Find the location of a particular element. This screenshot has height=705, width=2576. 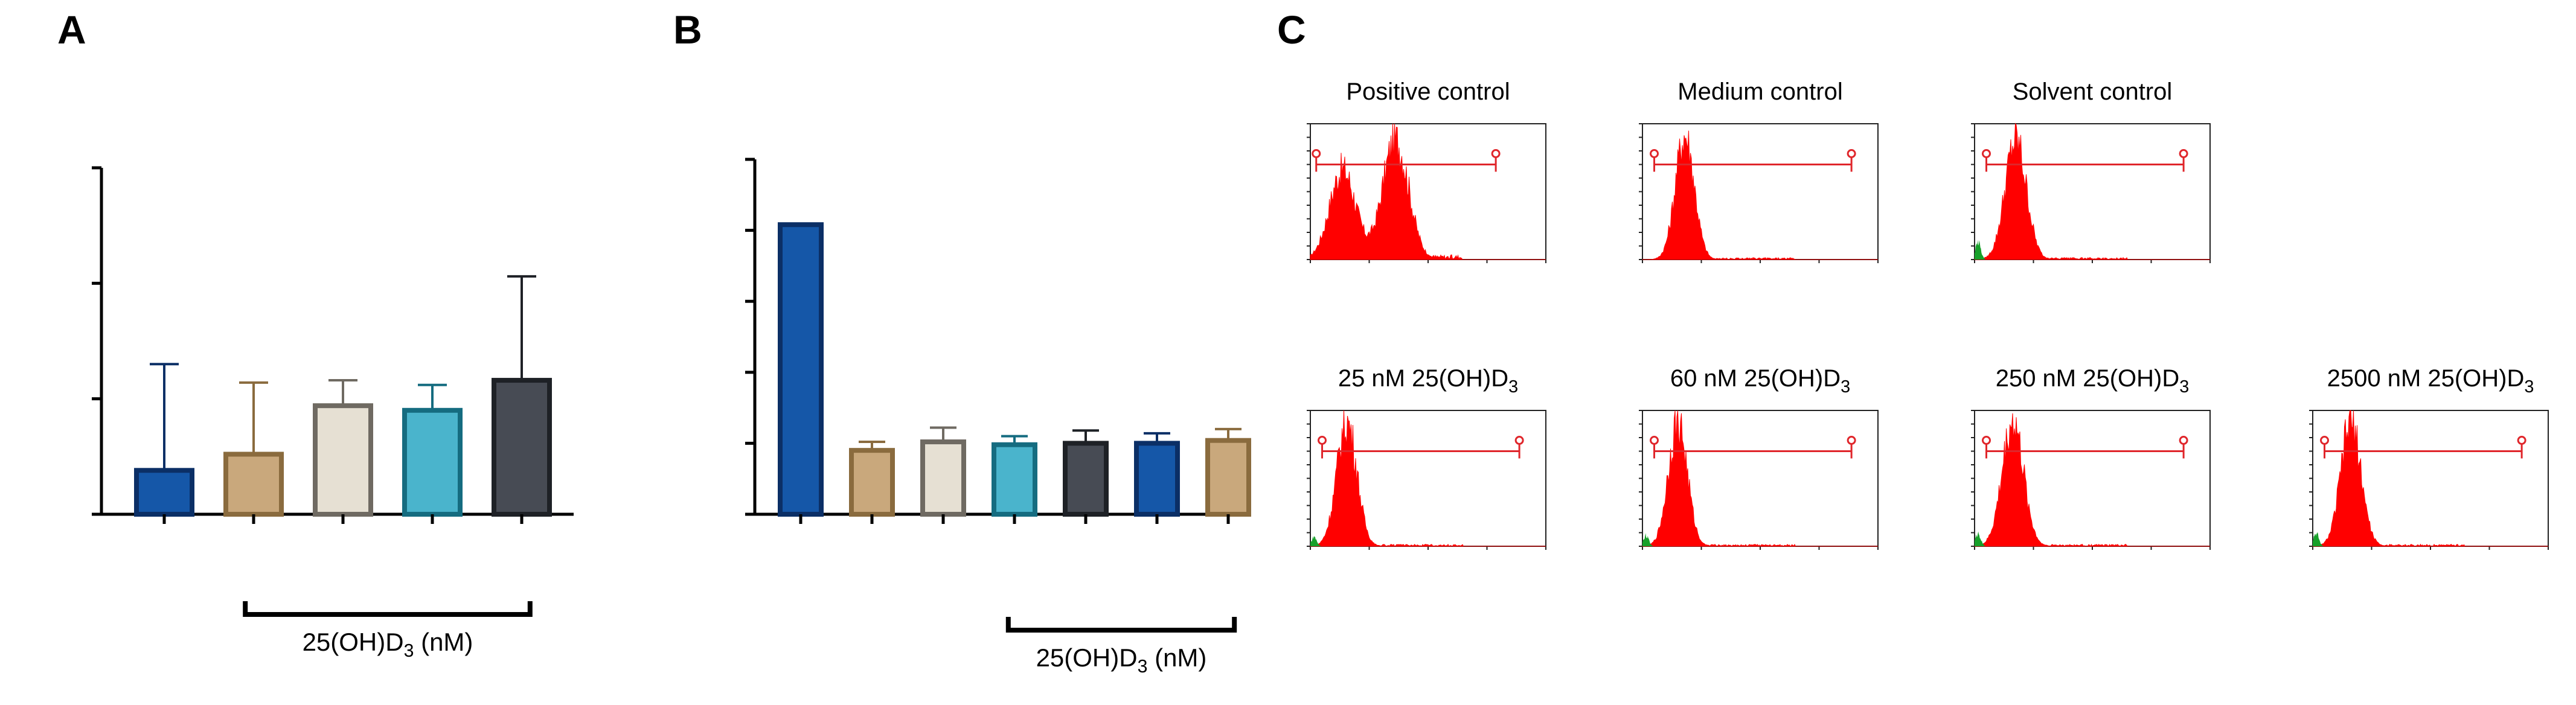

histogram-title: 250 nM 25(OH)D3 is located at coordinates (2093, 381).